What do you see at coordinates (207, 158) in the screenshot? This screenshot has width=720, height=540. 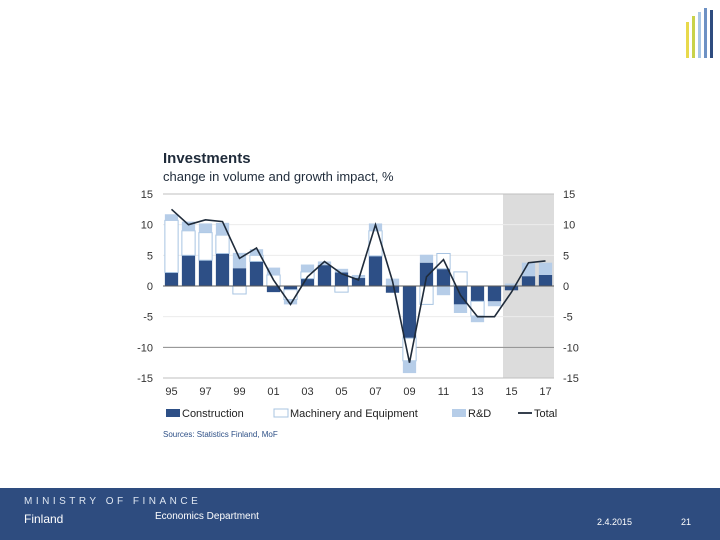 I see `chart-title: Investments` at bounding box center [207, 158].